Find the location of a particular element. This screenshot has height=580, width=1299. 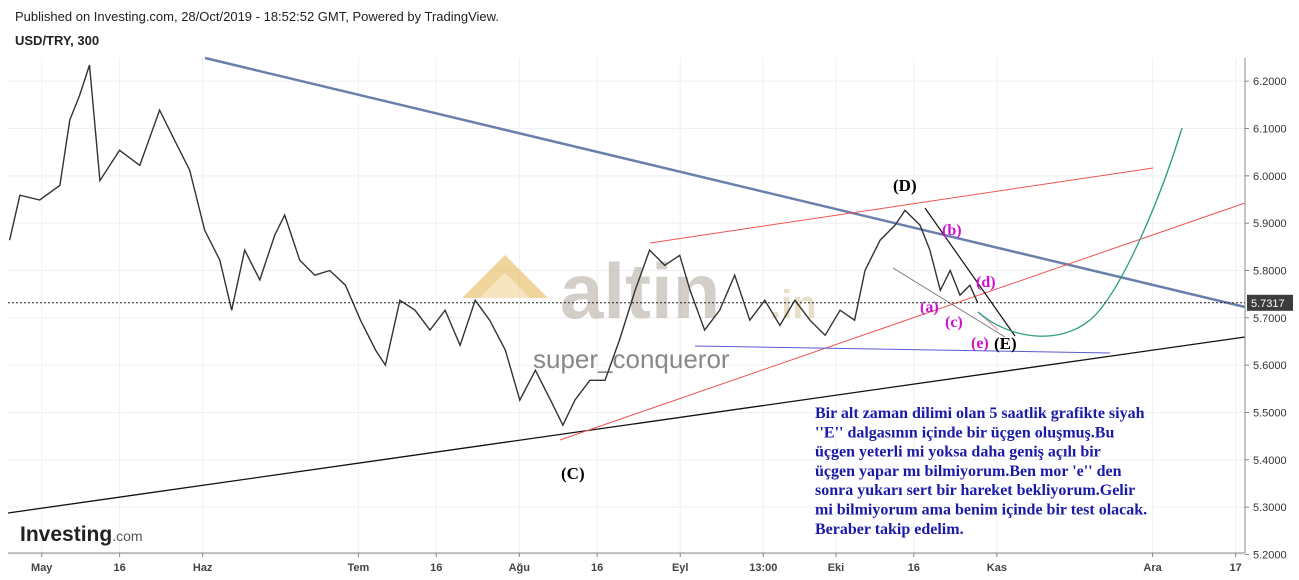

wave-label: (D) is located at coordinates (905, 185).